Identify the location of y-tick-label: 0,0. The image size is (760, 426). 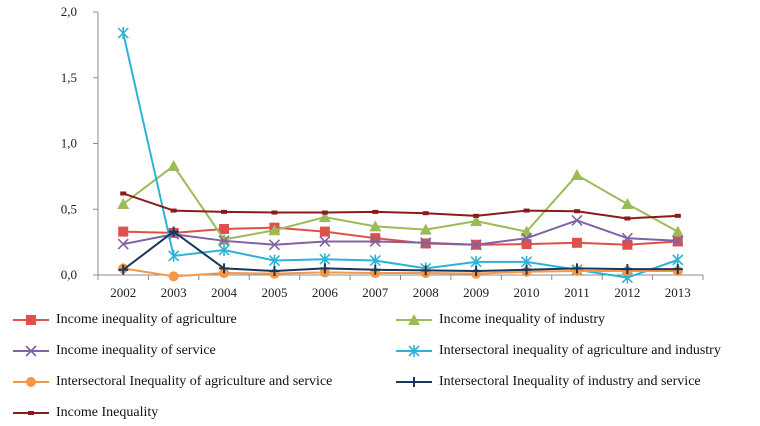
(69, 274).